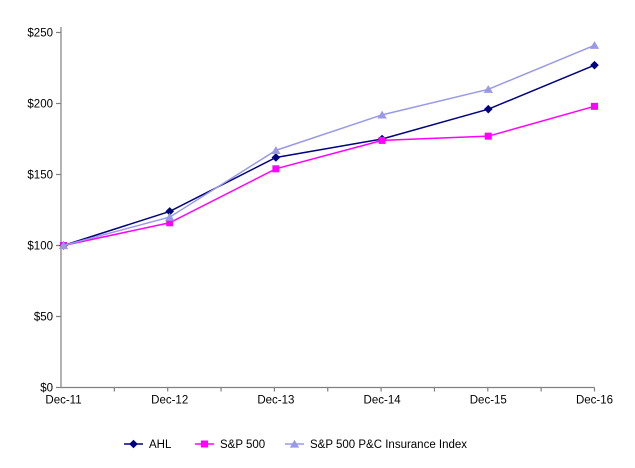  Describe the element at coordinates (169, 401) in the screenshot. I see `x-axis-tick-label: Dec-12` at that location.